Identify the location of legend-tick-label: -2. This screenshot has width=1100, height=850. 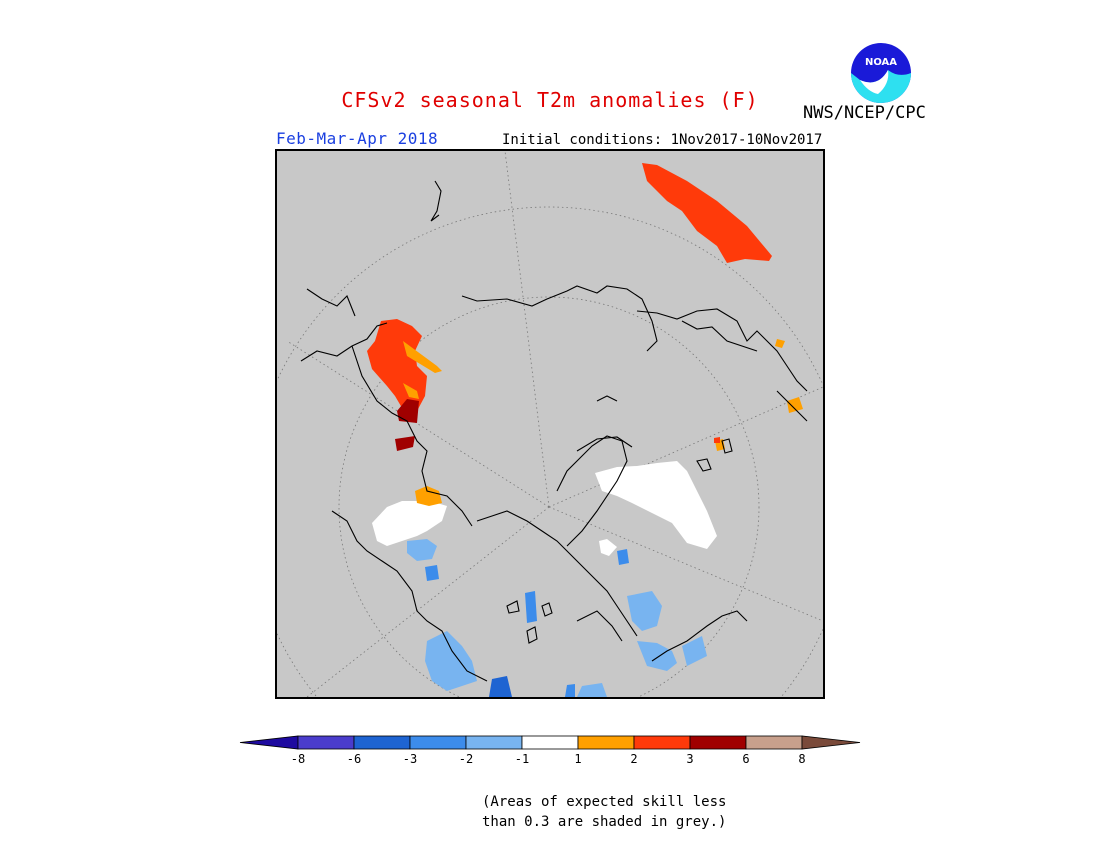
(466, 759).